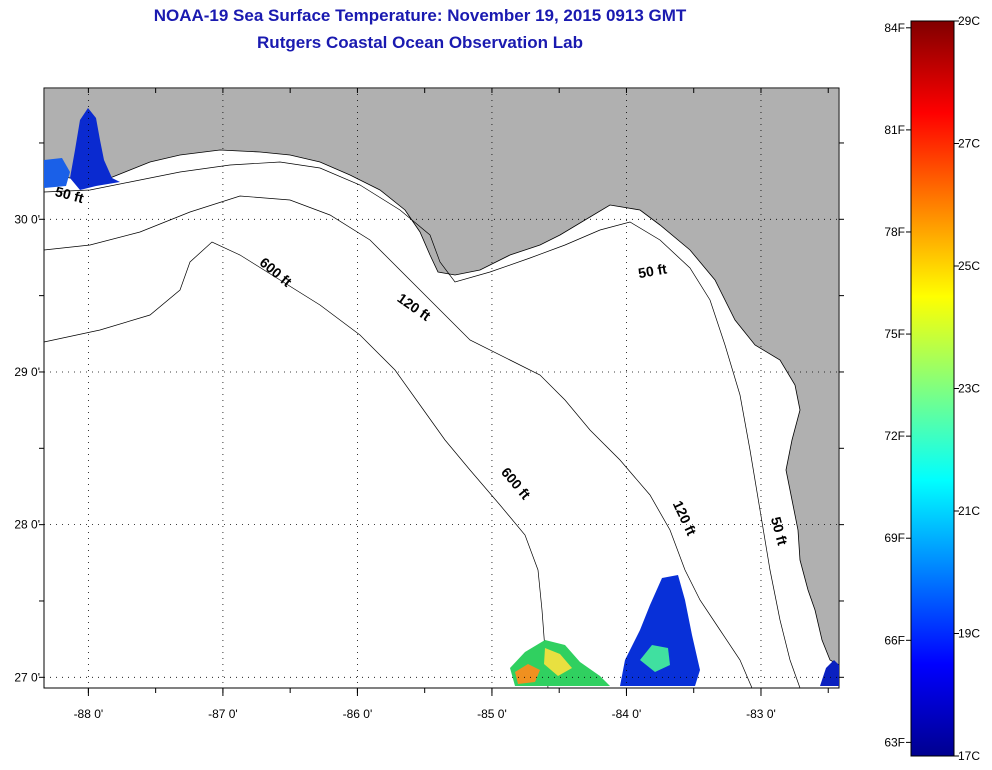 This screenshot has width=992, height=770. Describe the element at coordinates (527, 674) in the screenshot. I see `sst-patch-south-west-warm` at that location.